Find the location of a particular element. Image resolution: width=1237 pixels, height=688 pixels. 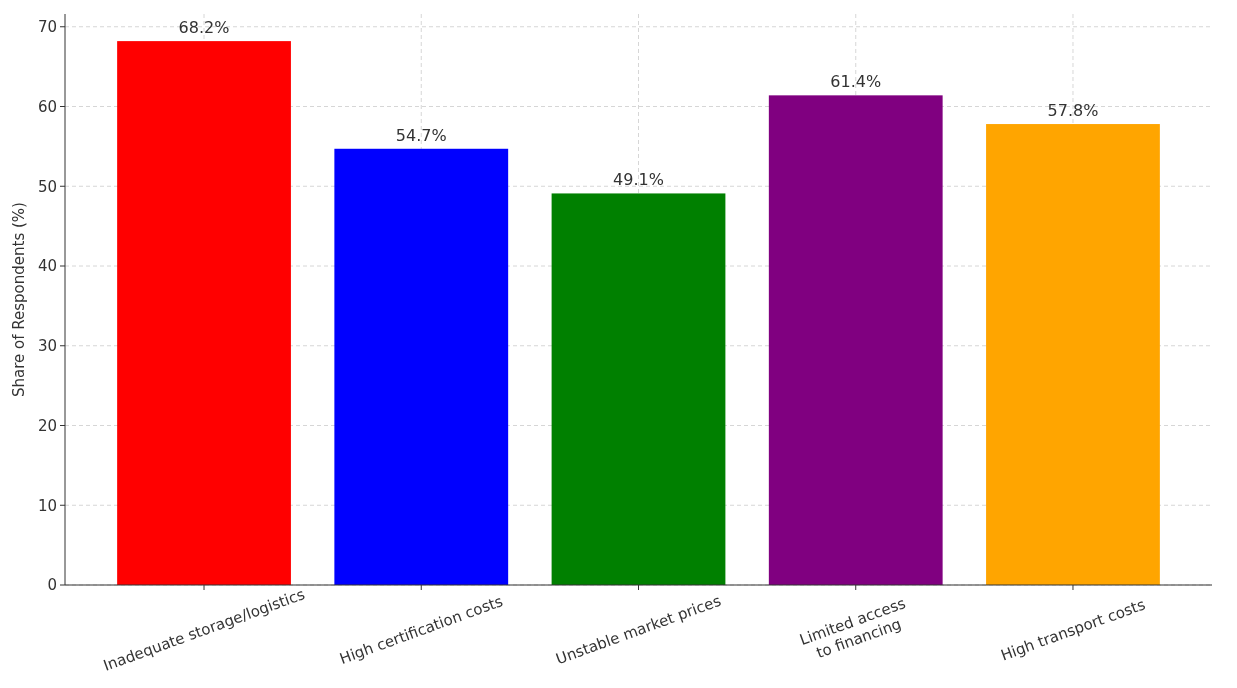

y-tick-label: 0 is located at coordinates (52, 585).